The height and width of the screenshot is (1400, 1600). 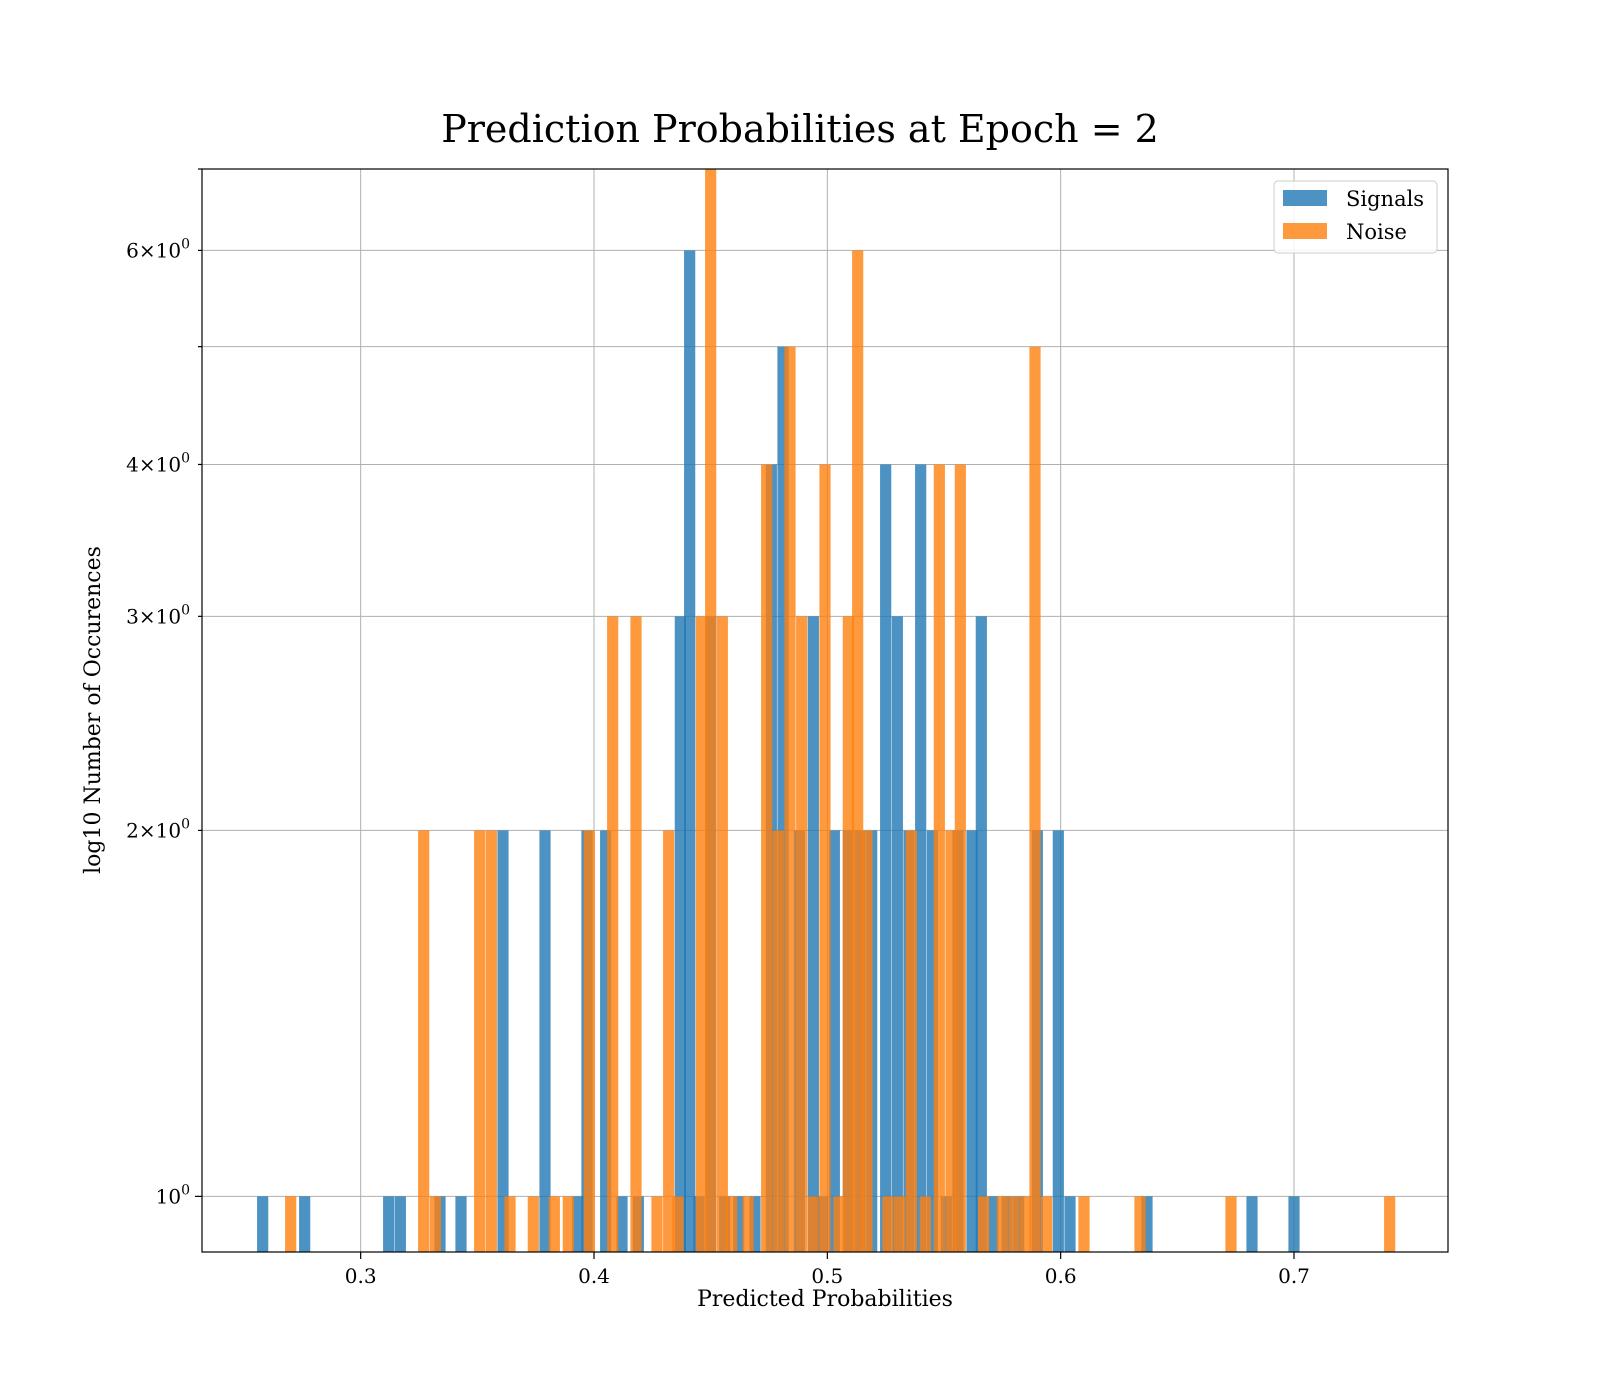 What do you see at coordinates (361, 1276) in the screenshot?
I see `x-tick-label: 0.3` at bounding box center [361, 1276].